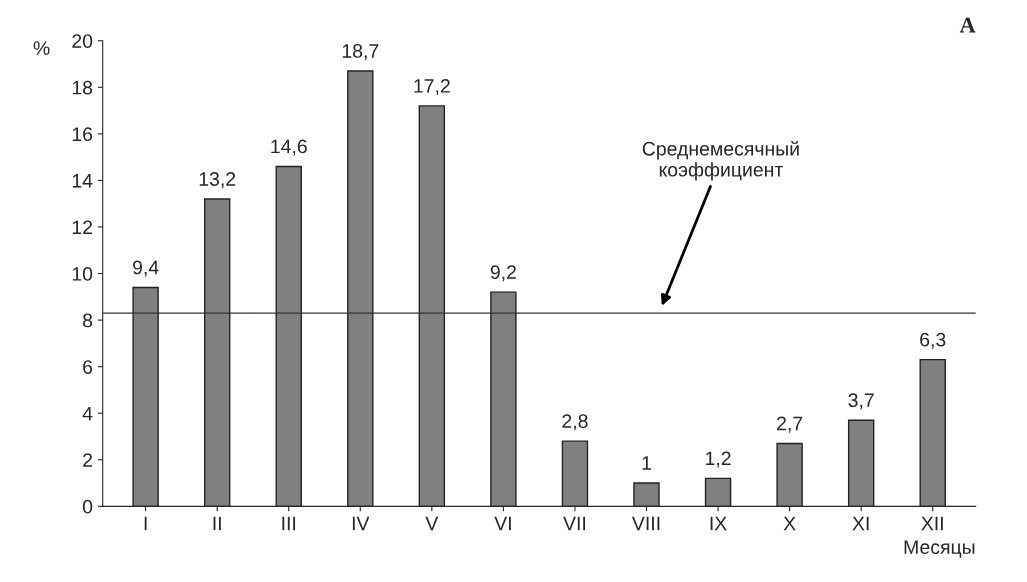  Describe the element at coordinates (82, 134) in the screenshot. I see `y-tick-label: 16` at that location.